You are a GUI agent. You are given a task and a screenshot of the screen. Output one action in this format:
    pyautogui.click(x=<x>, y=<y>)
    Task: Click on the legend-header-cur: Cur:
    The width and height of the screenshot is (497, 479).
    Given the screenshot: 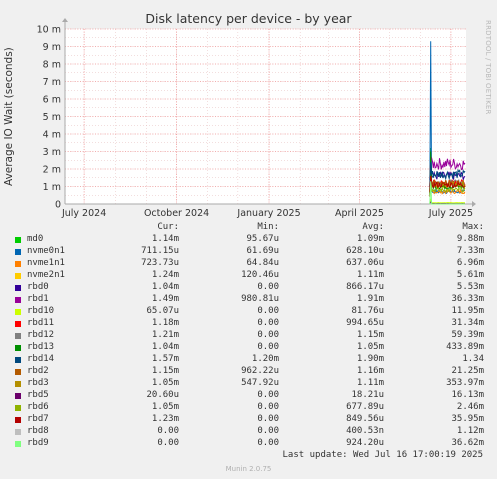 What is the action you would take?
    pyautogui.click(x=168, y=227)
    